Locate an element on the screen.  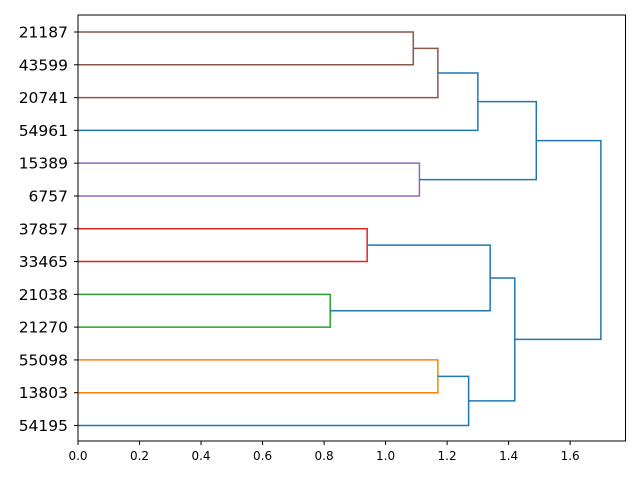
leaf-label: 20741 is located at coordinates (43, 98).